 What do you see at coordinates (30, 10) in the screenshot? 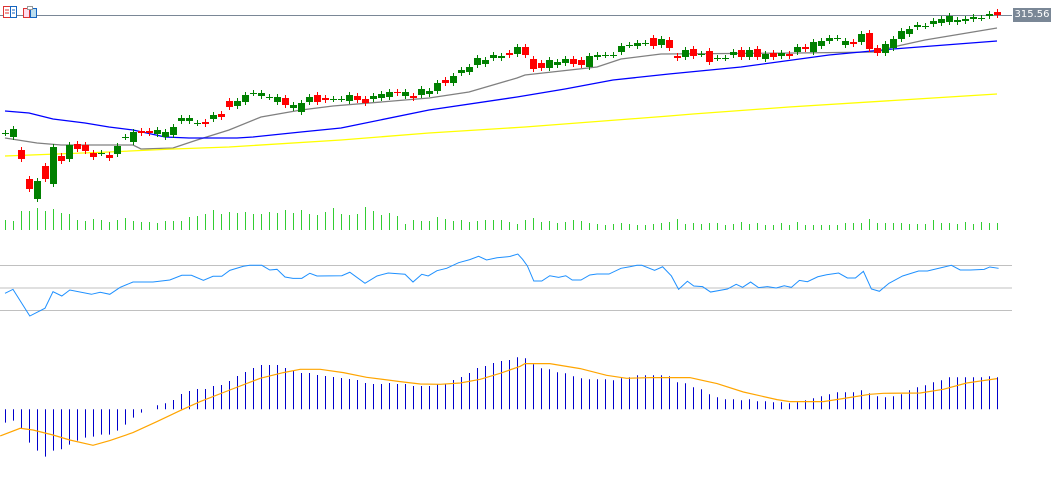
I see `clipboard-icon` at bounding box center [30, 10].